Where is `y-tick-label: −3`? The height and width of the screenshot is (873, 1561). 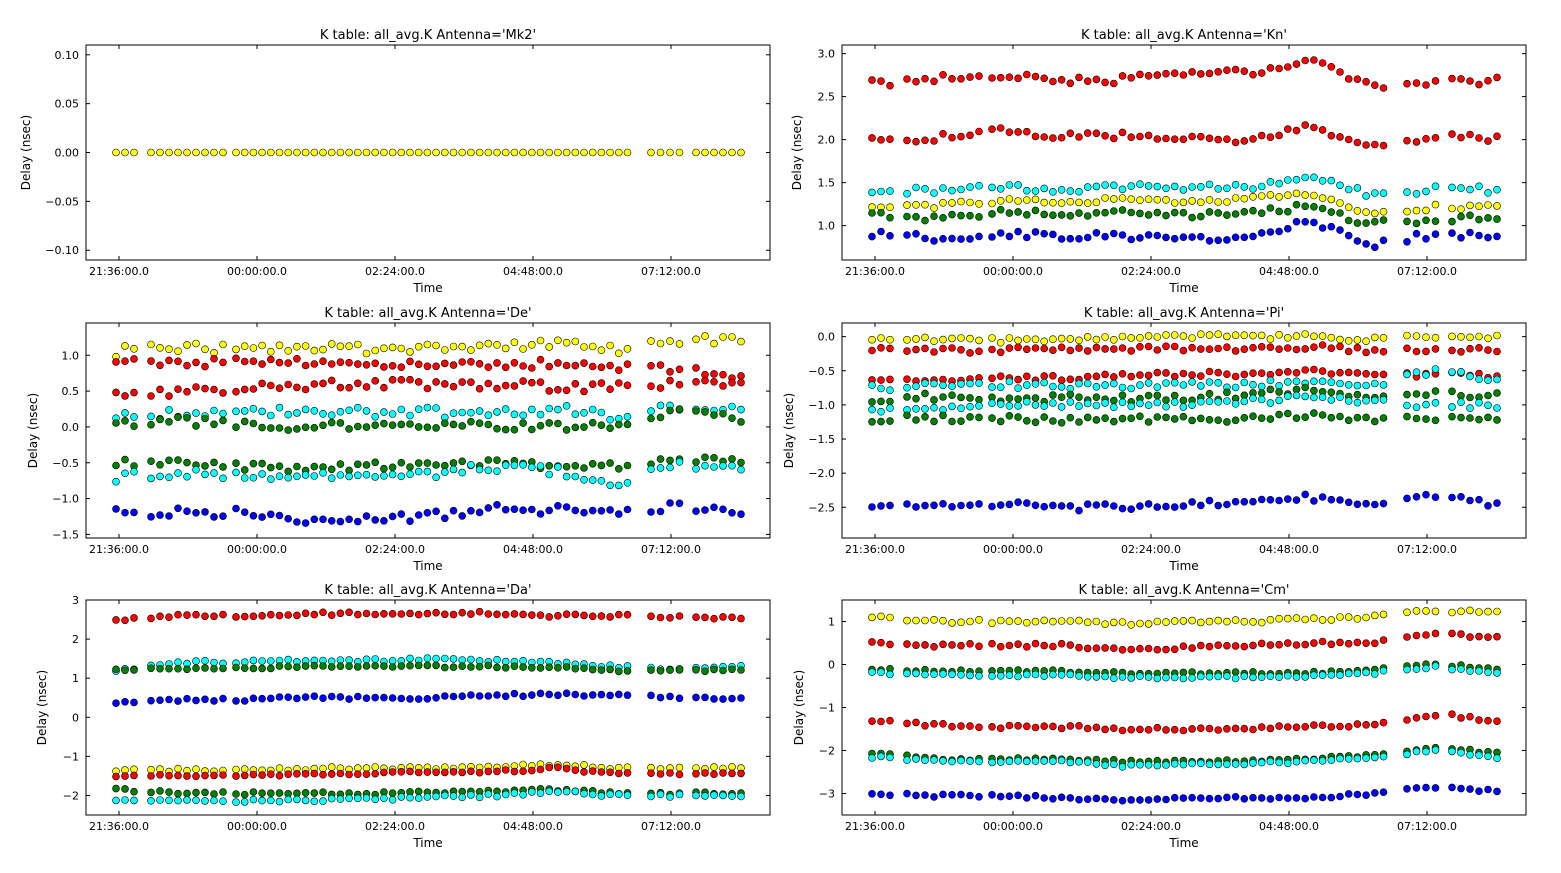
y-tick-label: −3 is located at coordinates (827, 794).